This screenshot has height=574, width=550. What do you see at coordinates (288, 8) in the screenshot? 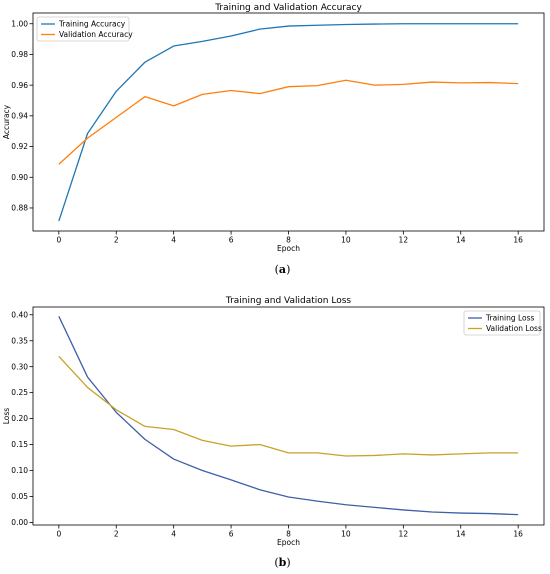
I see `chart-title: Training and Validation Accuracy` at bounding box center [288, 8].